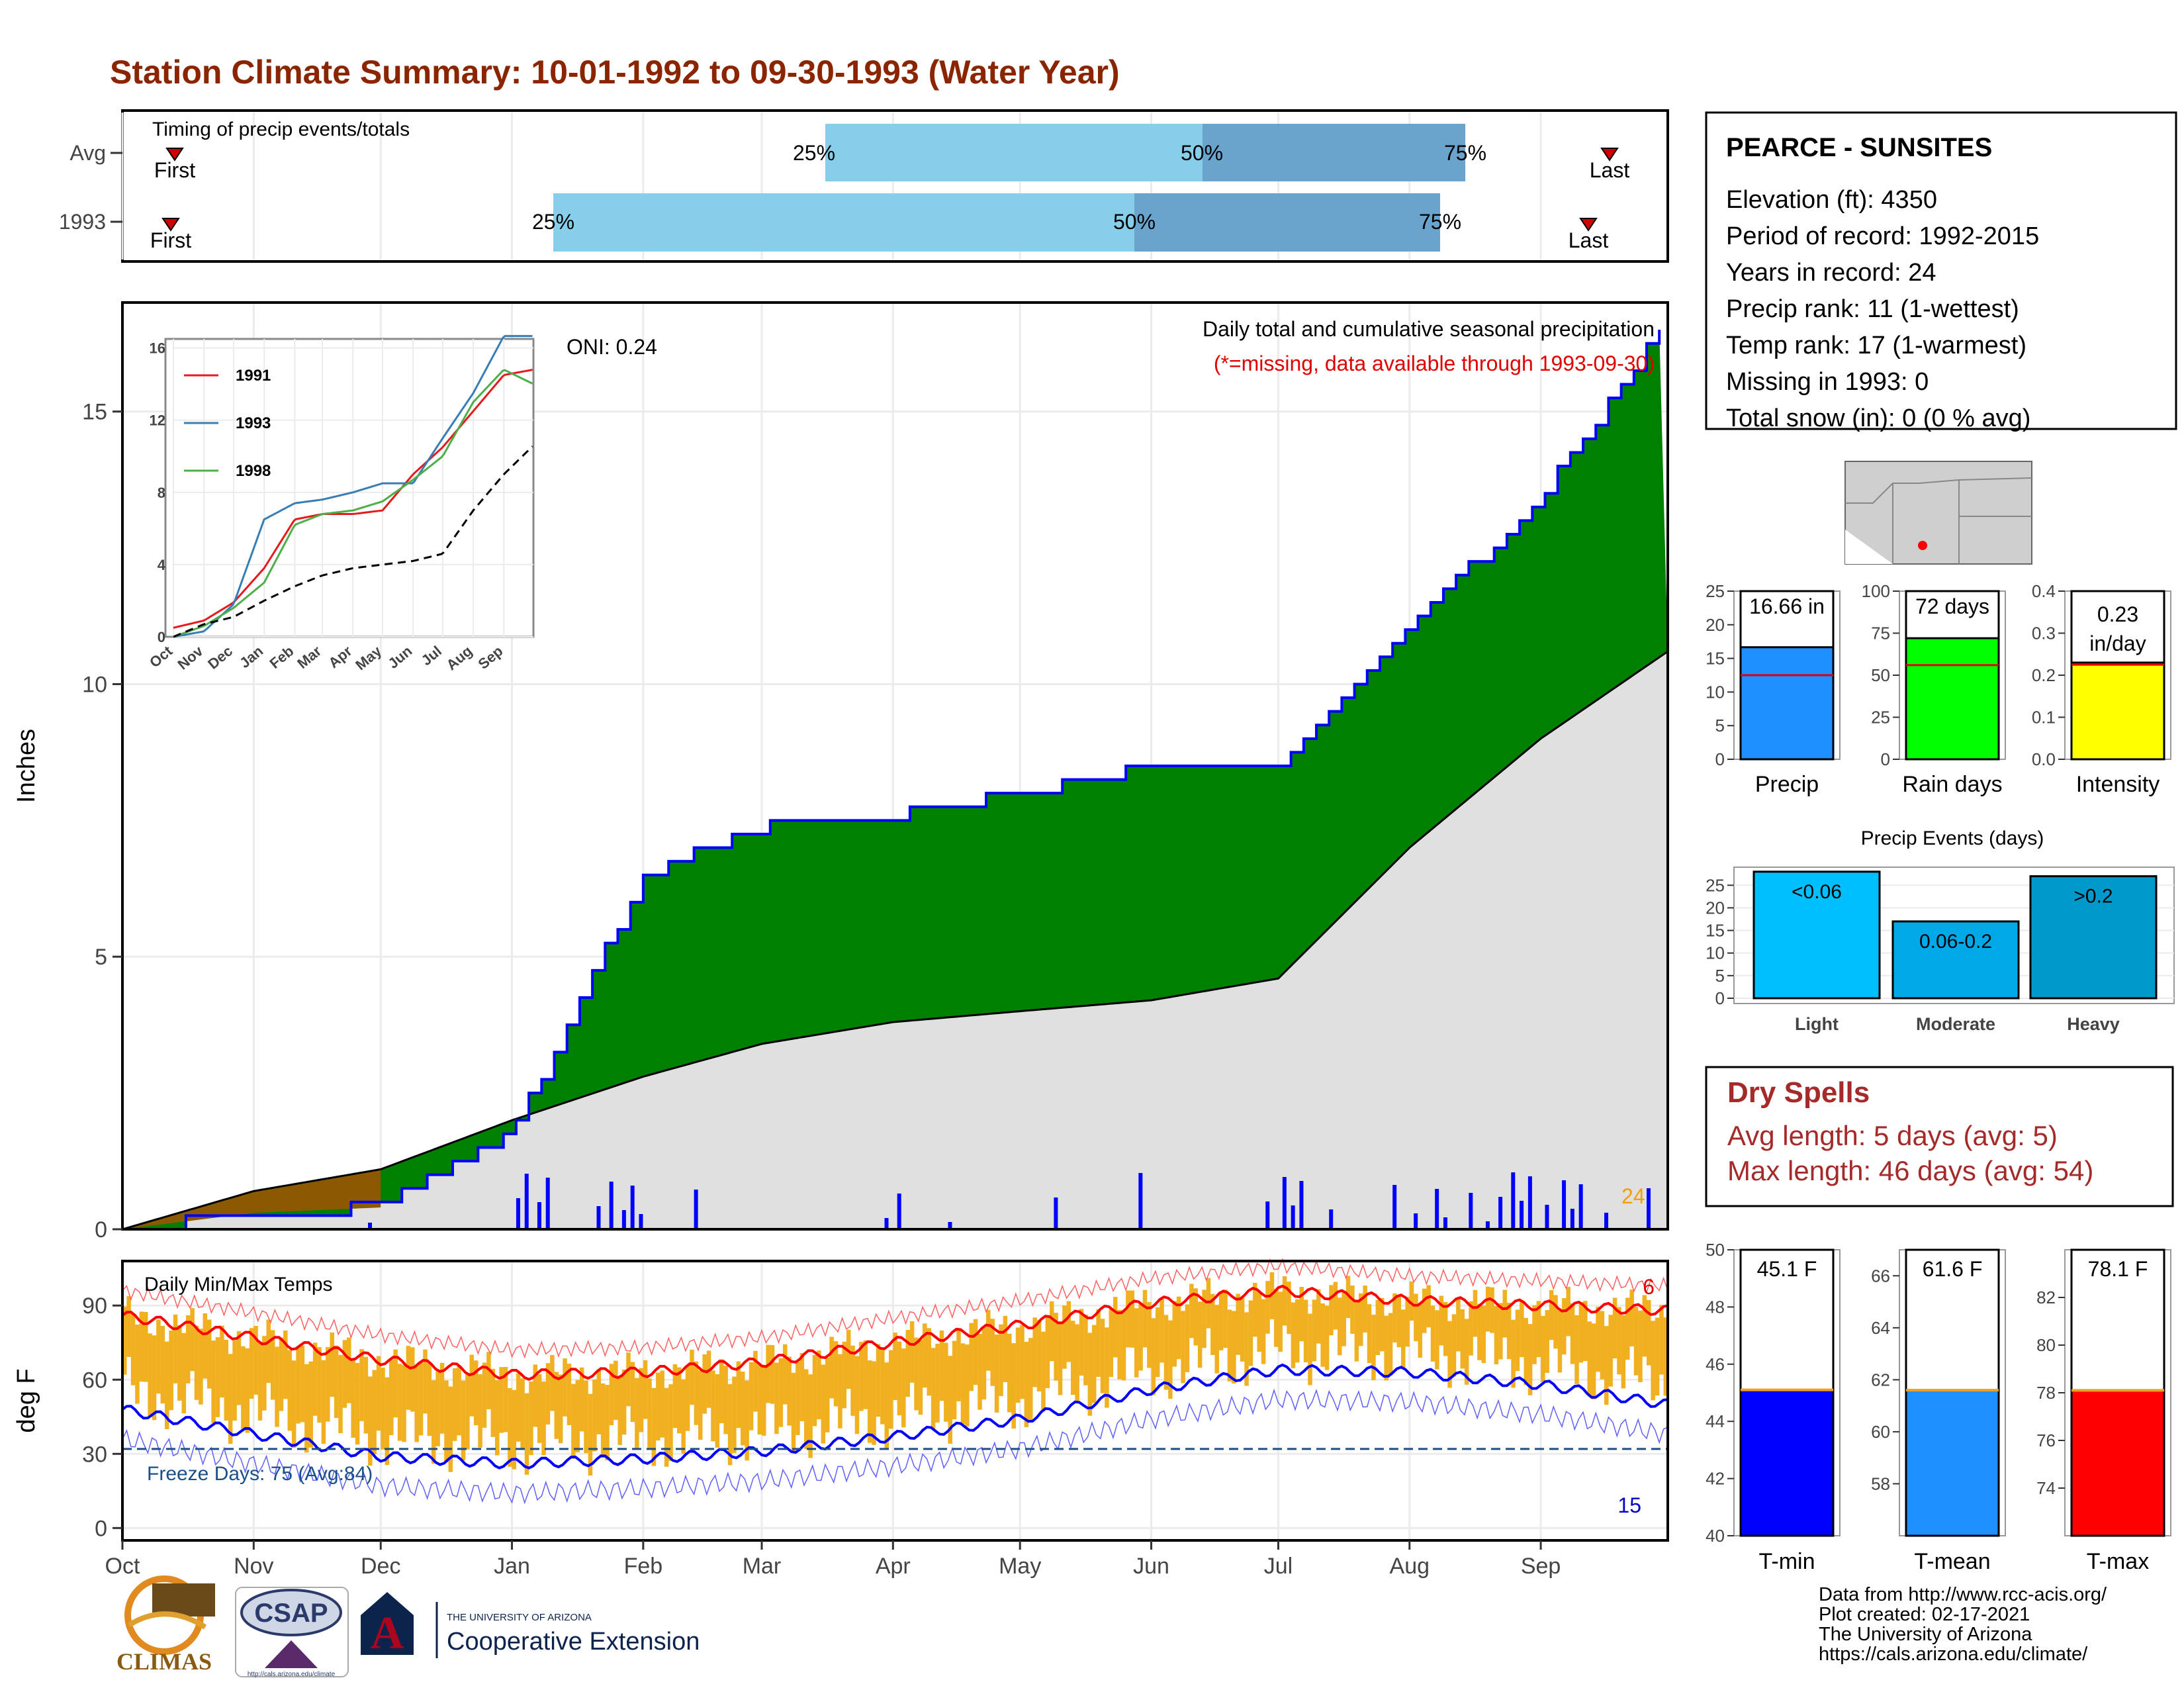 This screenshot has width=2184, height=1688. What do you see at coordinates (1925, 1634) in the screenshot?
I see `footer-line-3: The University of Arizona` at bounding box center [1925, 1634].